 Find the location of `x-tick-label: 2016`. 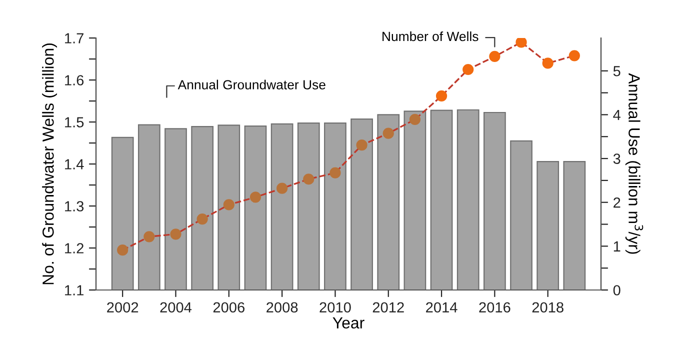

x-tick-label: 2016 is located at coordinates (494, 307).